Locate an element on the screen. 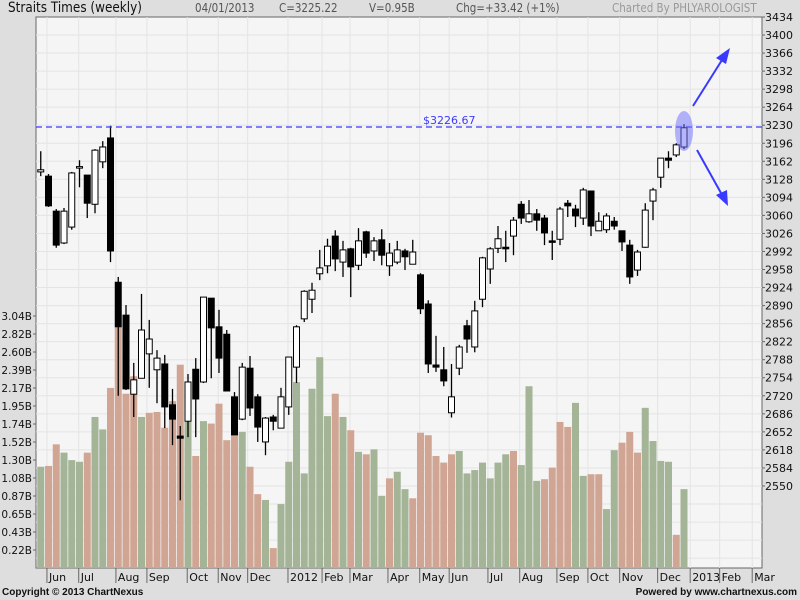 The width and height of the screenshot is (800, 600). date-tick-label: Aug is located at coordinates (532, 577).